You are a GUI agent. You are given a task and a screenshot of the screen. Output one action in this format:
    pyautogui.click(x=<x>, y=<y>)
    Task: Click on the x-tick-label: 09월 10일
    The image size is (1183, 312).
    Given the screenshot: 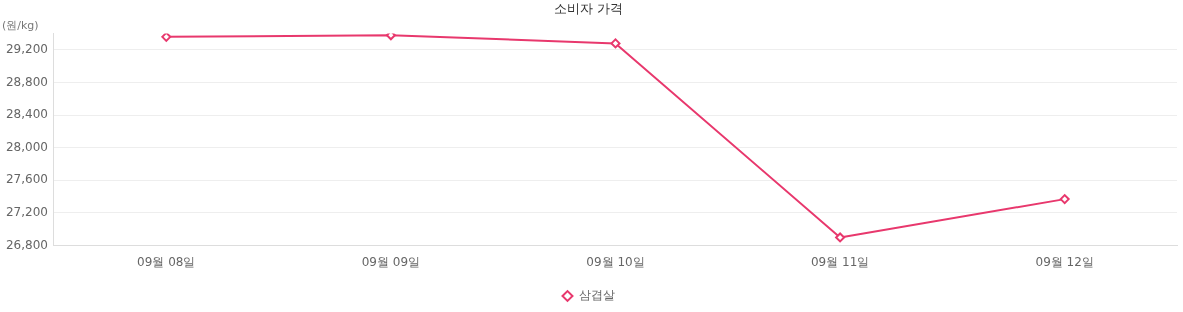 What is the action you would take?
    pyautogui.click(x=615, y=261)
    